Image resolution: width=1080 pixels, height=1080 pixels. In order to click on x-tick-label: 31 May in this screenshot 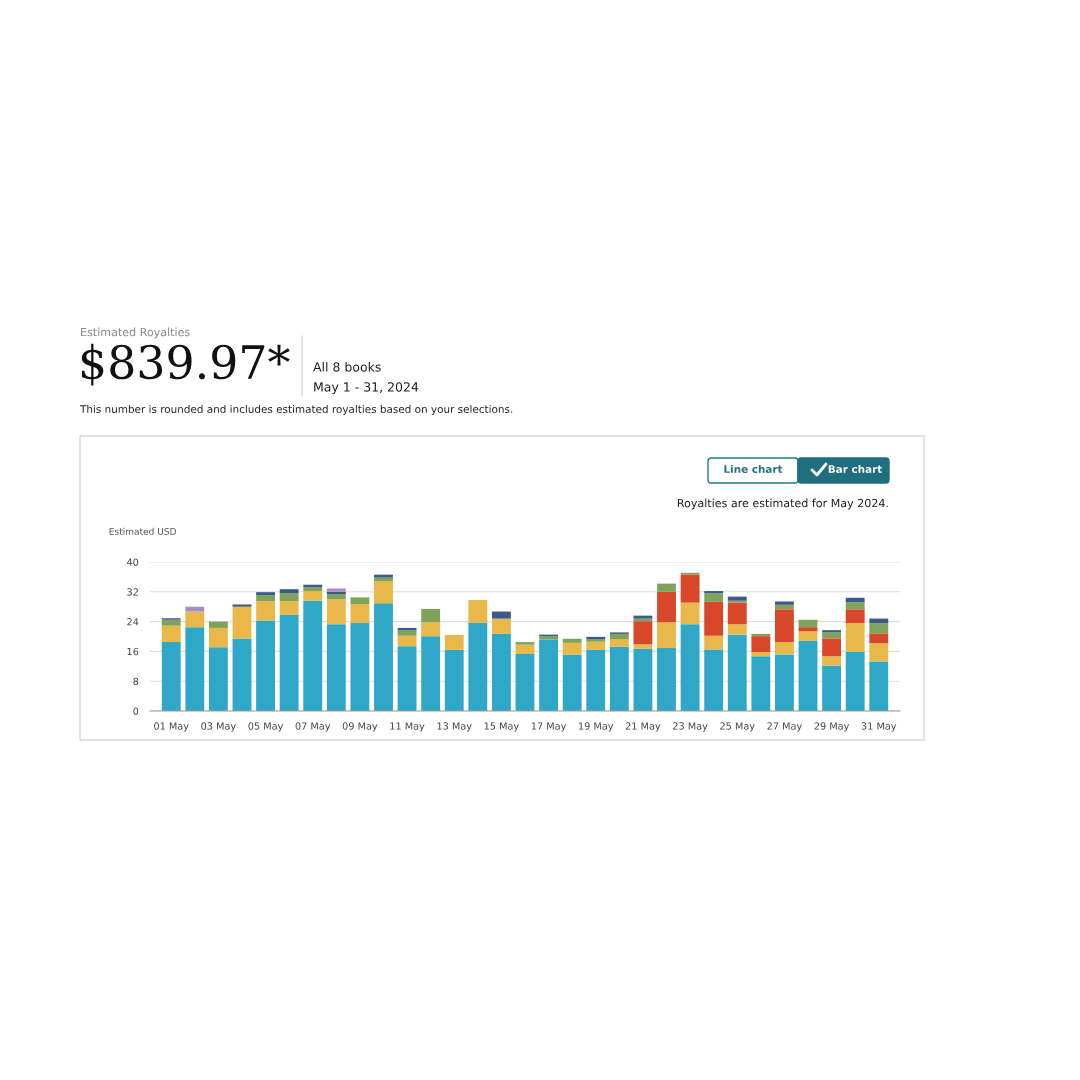, I will do `click(879, 727)`.